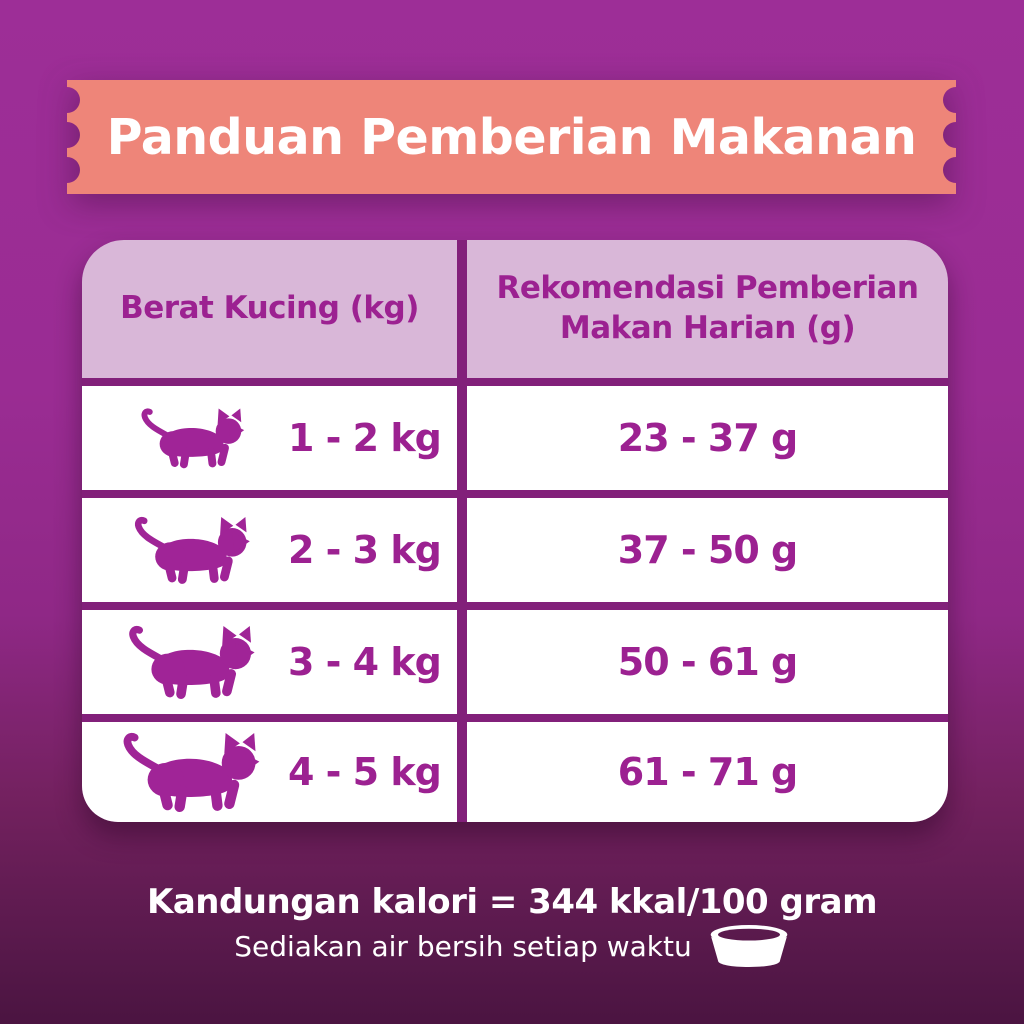 This screenshot has height=1024, width=1024. I want to click on column-header-daily-portion-line1: Rekomendasi Pemberian, so click(707, 288).